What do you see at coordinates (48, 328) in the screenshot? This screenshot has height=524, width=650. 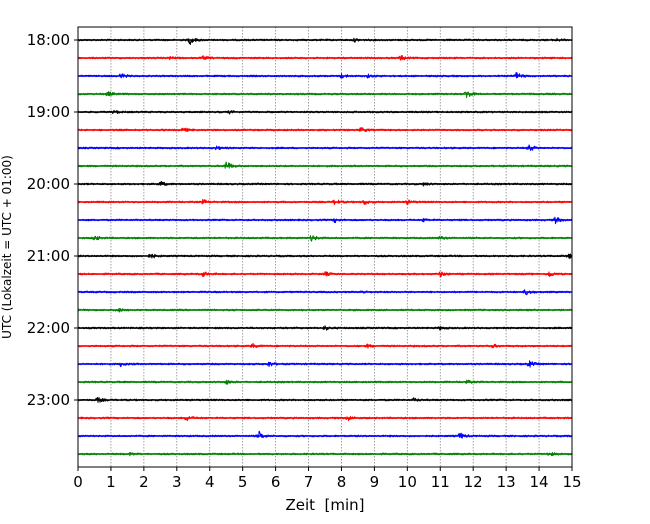 I see `y-tick-label: 22:00` at bounding box center [48, 328].